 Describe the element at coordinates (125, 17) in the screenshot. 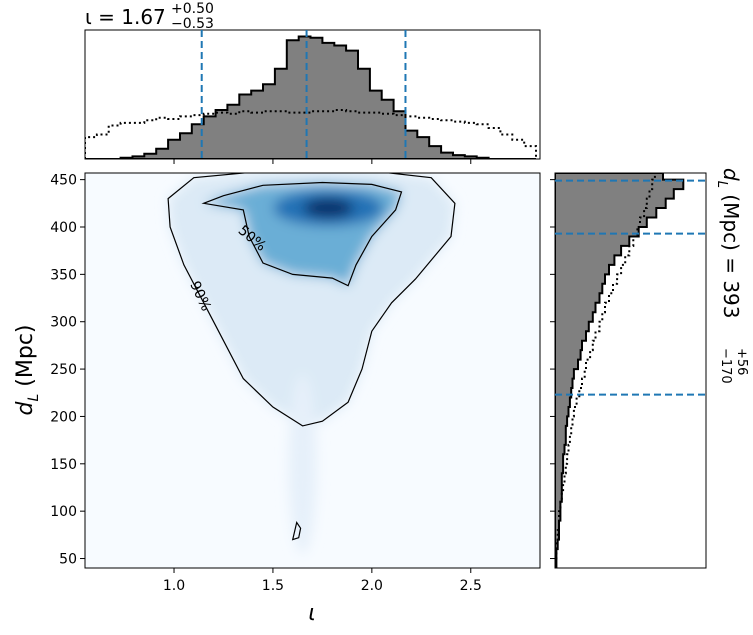

I see `iota-title: ι = 1.67` at that location.